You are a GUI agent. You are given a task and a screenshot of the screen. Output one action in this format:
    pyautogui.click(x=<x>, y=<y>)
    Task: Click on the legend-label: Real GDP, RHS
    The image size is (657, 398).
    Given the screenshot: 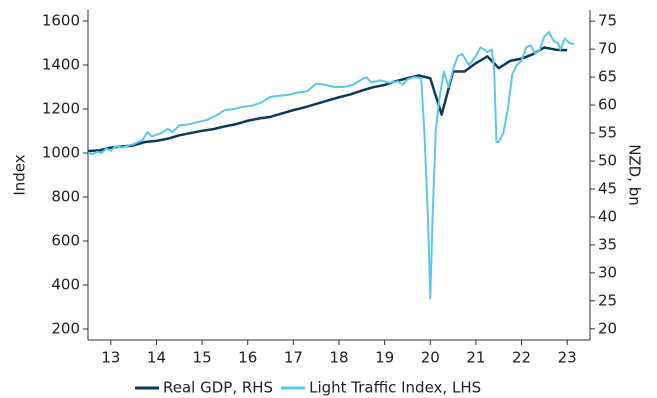 What is the action you would take?
    pyautogui.click(x=218, y=388)
    